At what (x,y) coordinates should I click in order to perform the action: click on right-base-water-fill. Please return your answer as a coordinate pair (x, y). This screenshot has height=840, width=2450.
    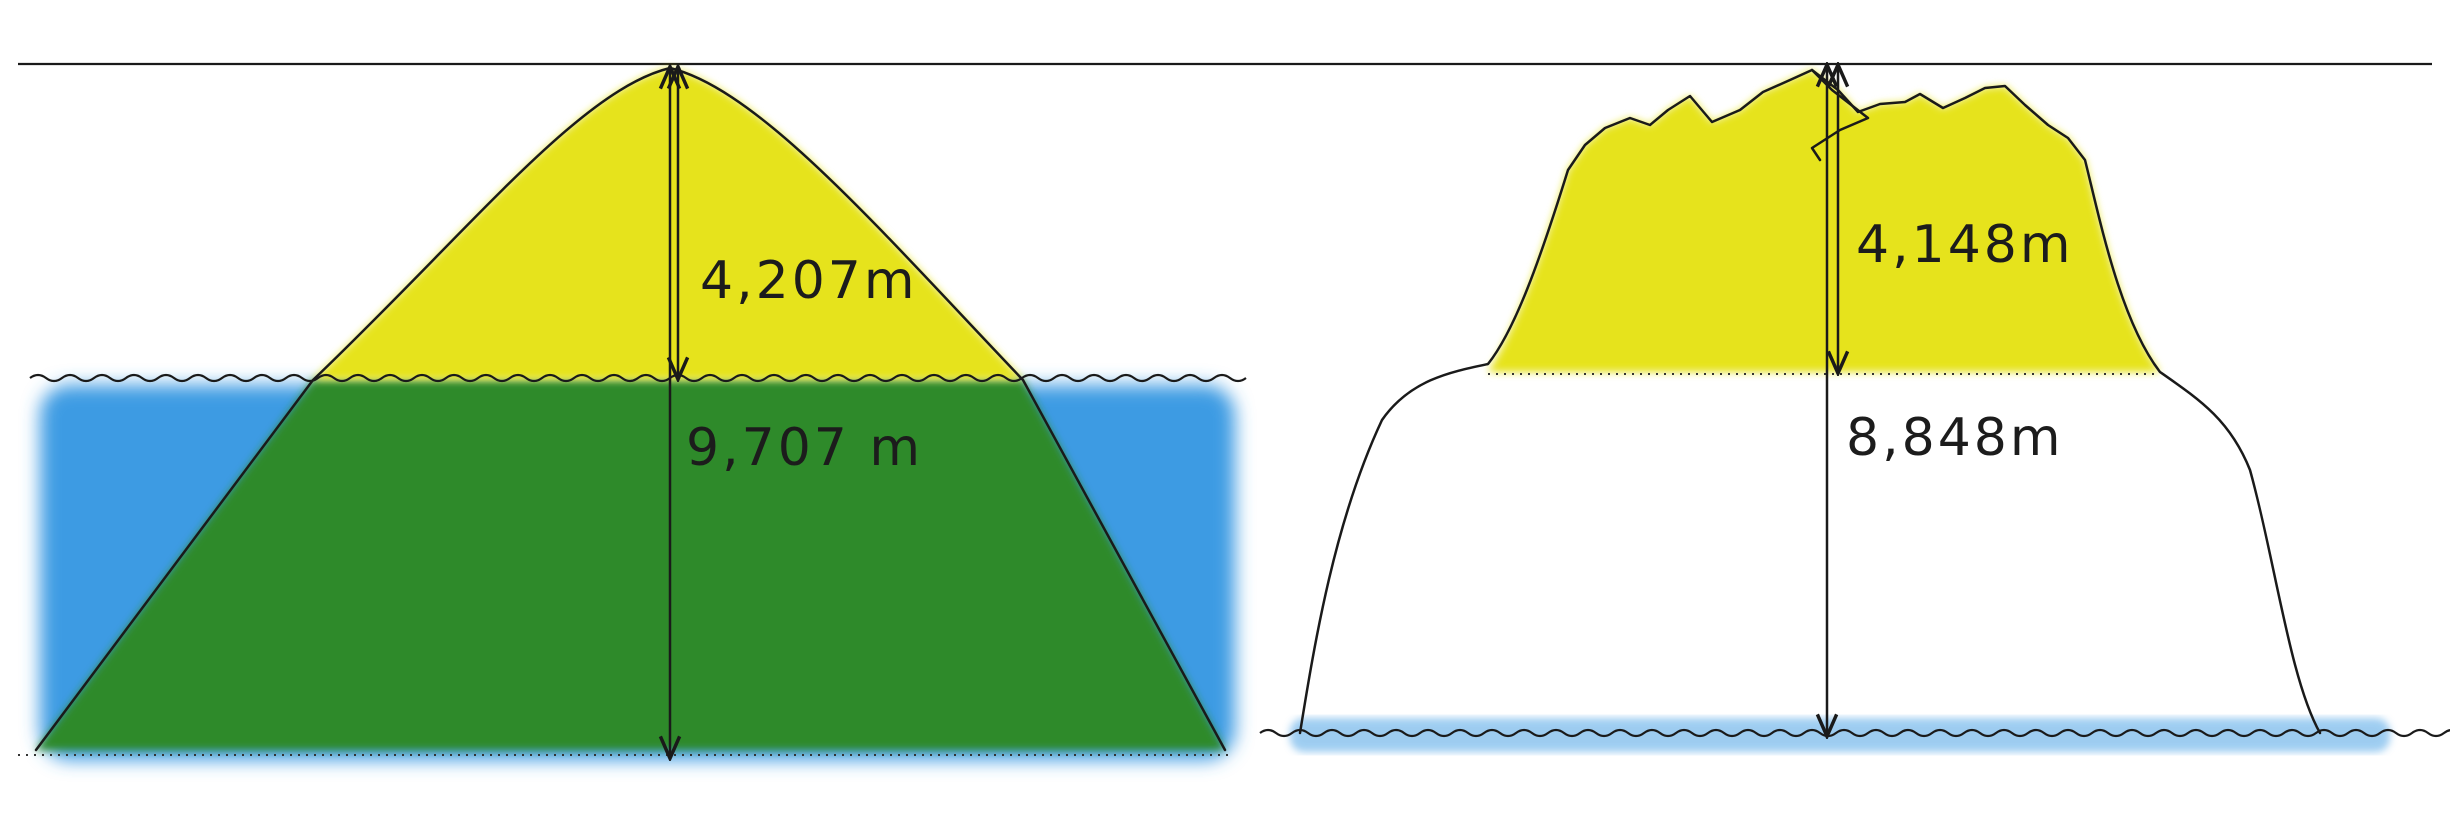
    Looking at the image, I should click on (1840, 735).